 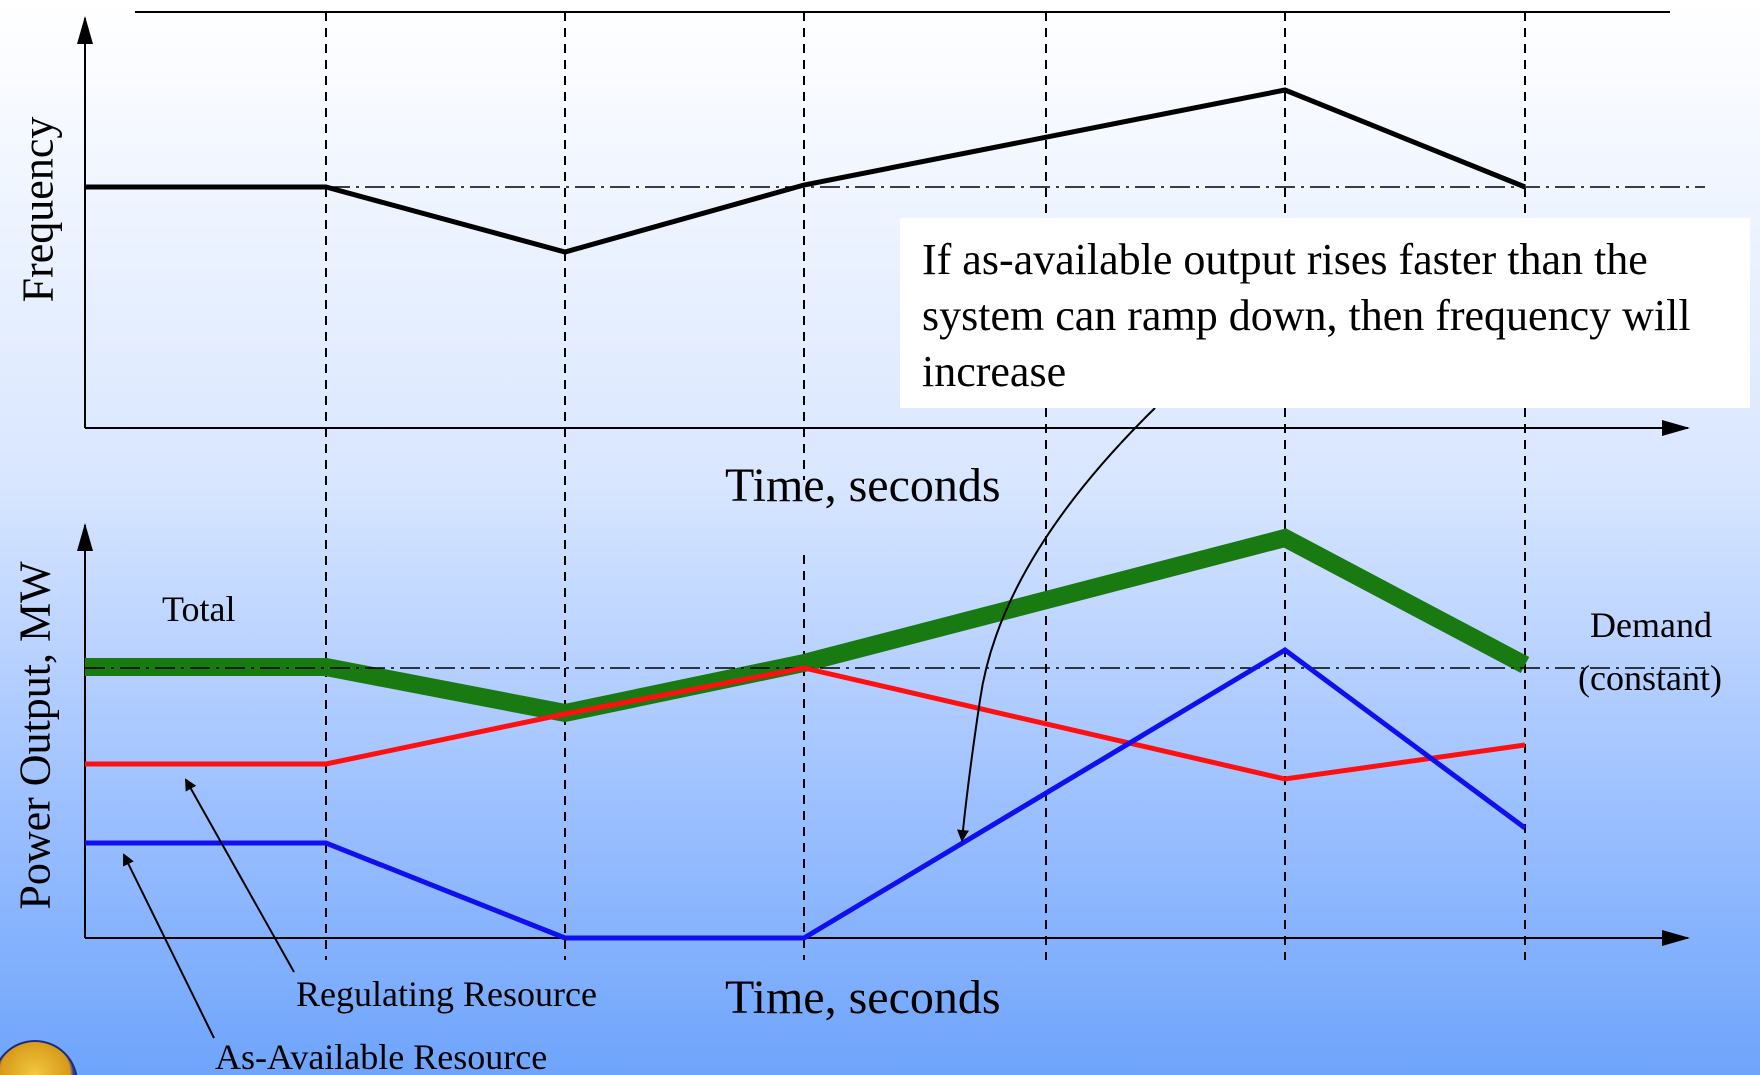 What do you see at coordinates (381, 1056) in the screenshot?
I see `as-available-resource-label: As-Available Resource` at bounding box center [381, 1056].